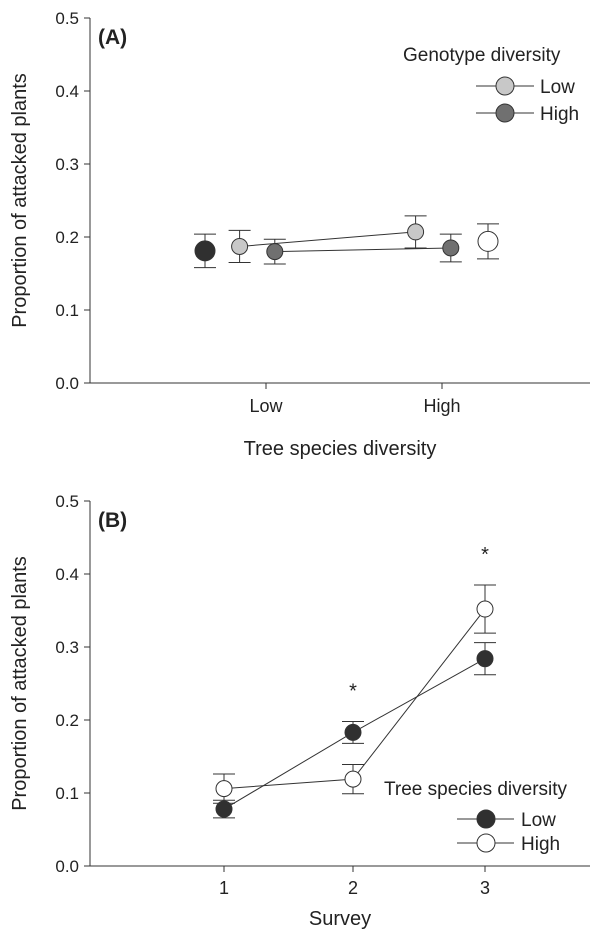 The height and width of the screenshot is (936, 613). What do you see at coordinates (340, 449) in the screenshot?
I see `x-axis-title: Tree species diversity` at bounding box center [340, 449].